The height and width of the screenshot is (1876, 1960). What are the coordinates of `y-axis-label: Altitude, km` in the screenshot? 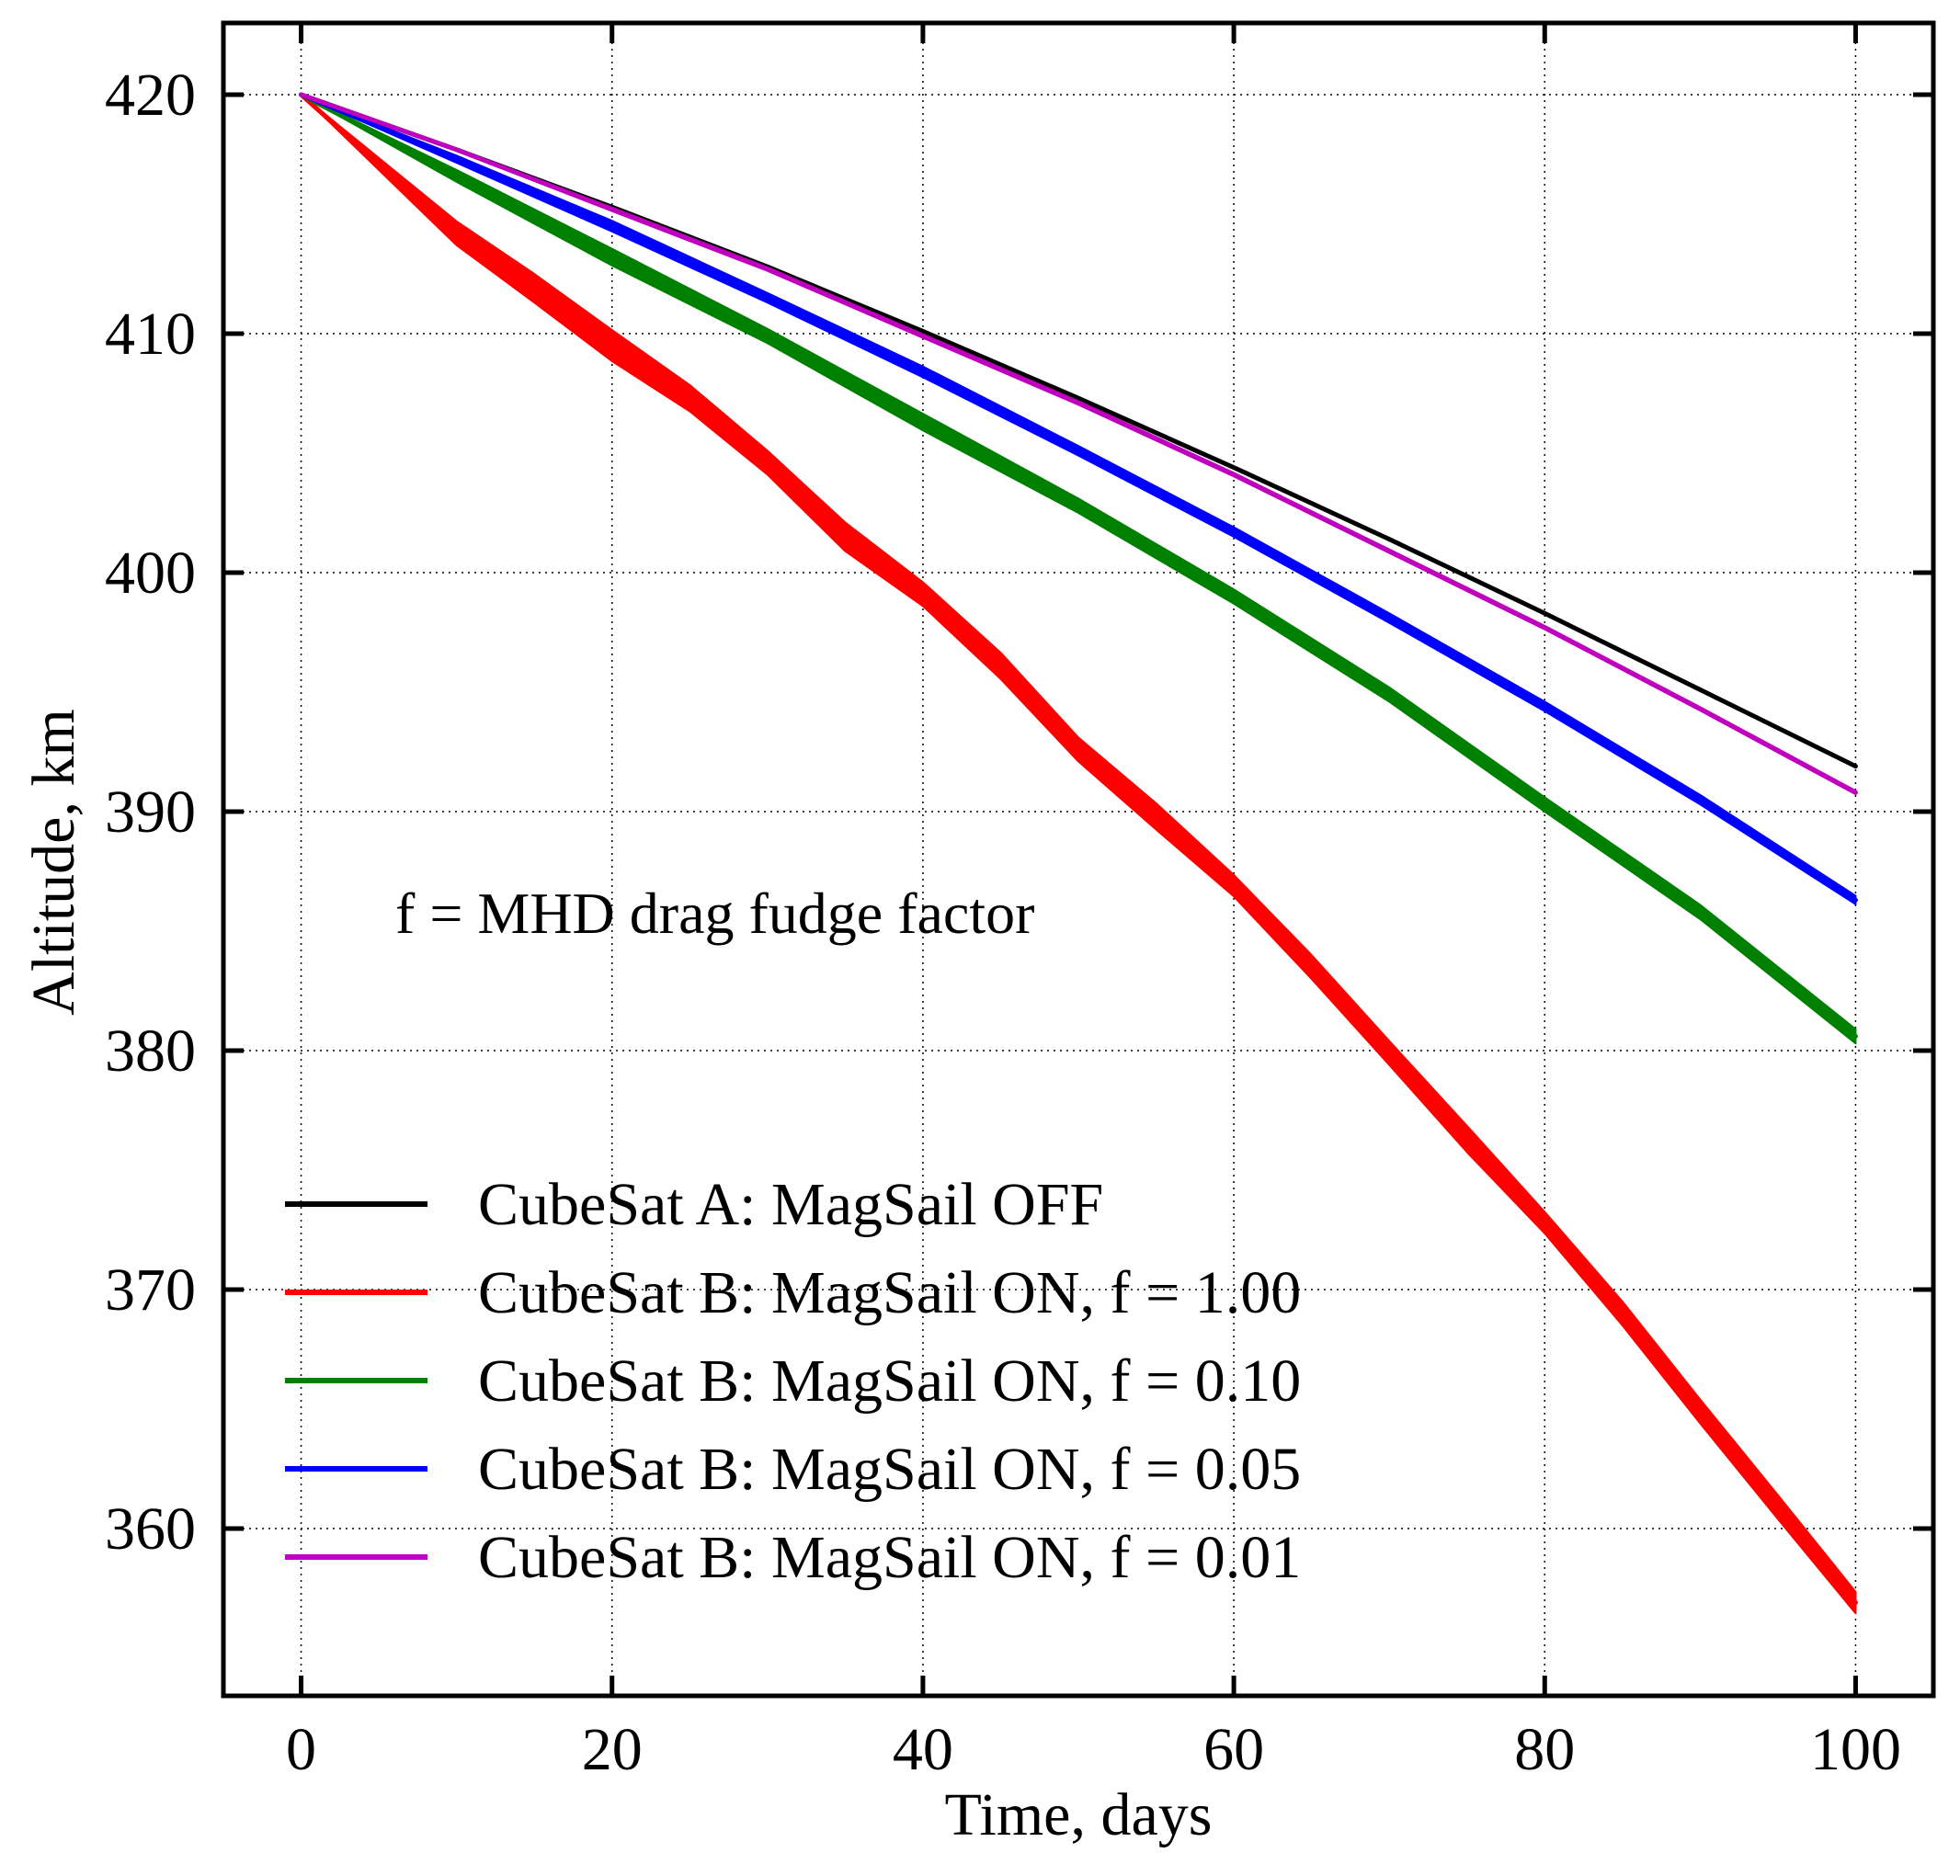 It's located at (53, 862).